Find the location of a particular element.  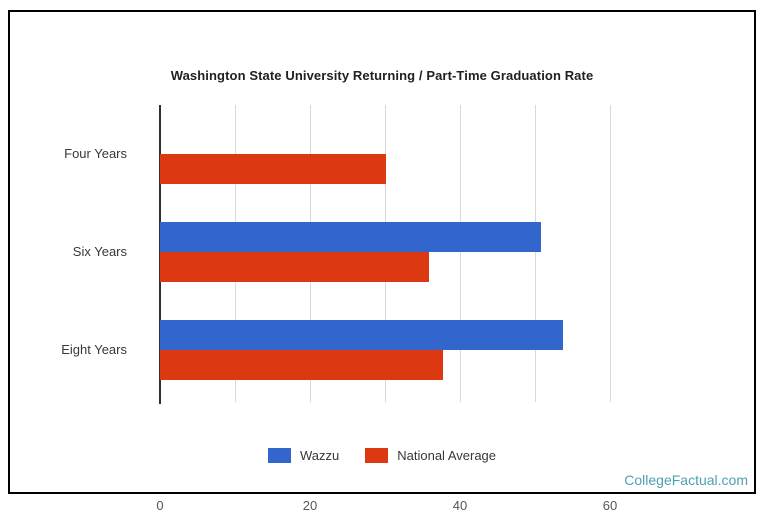

watermark-link: CollegeFactual.com is located at coordinates (686, 480).